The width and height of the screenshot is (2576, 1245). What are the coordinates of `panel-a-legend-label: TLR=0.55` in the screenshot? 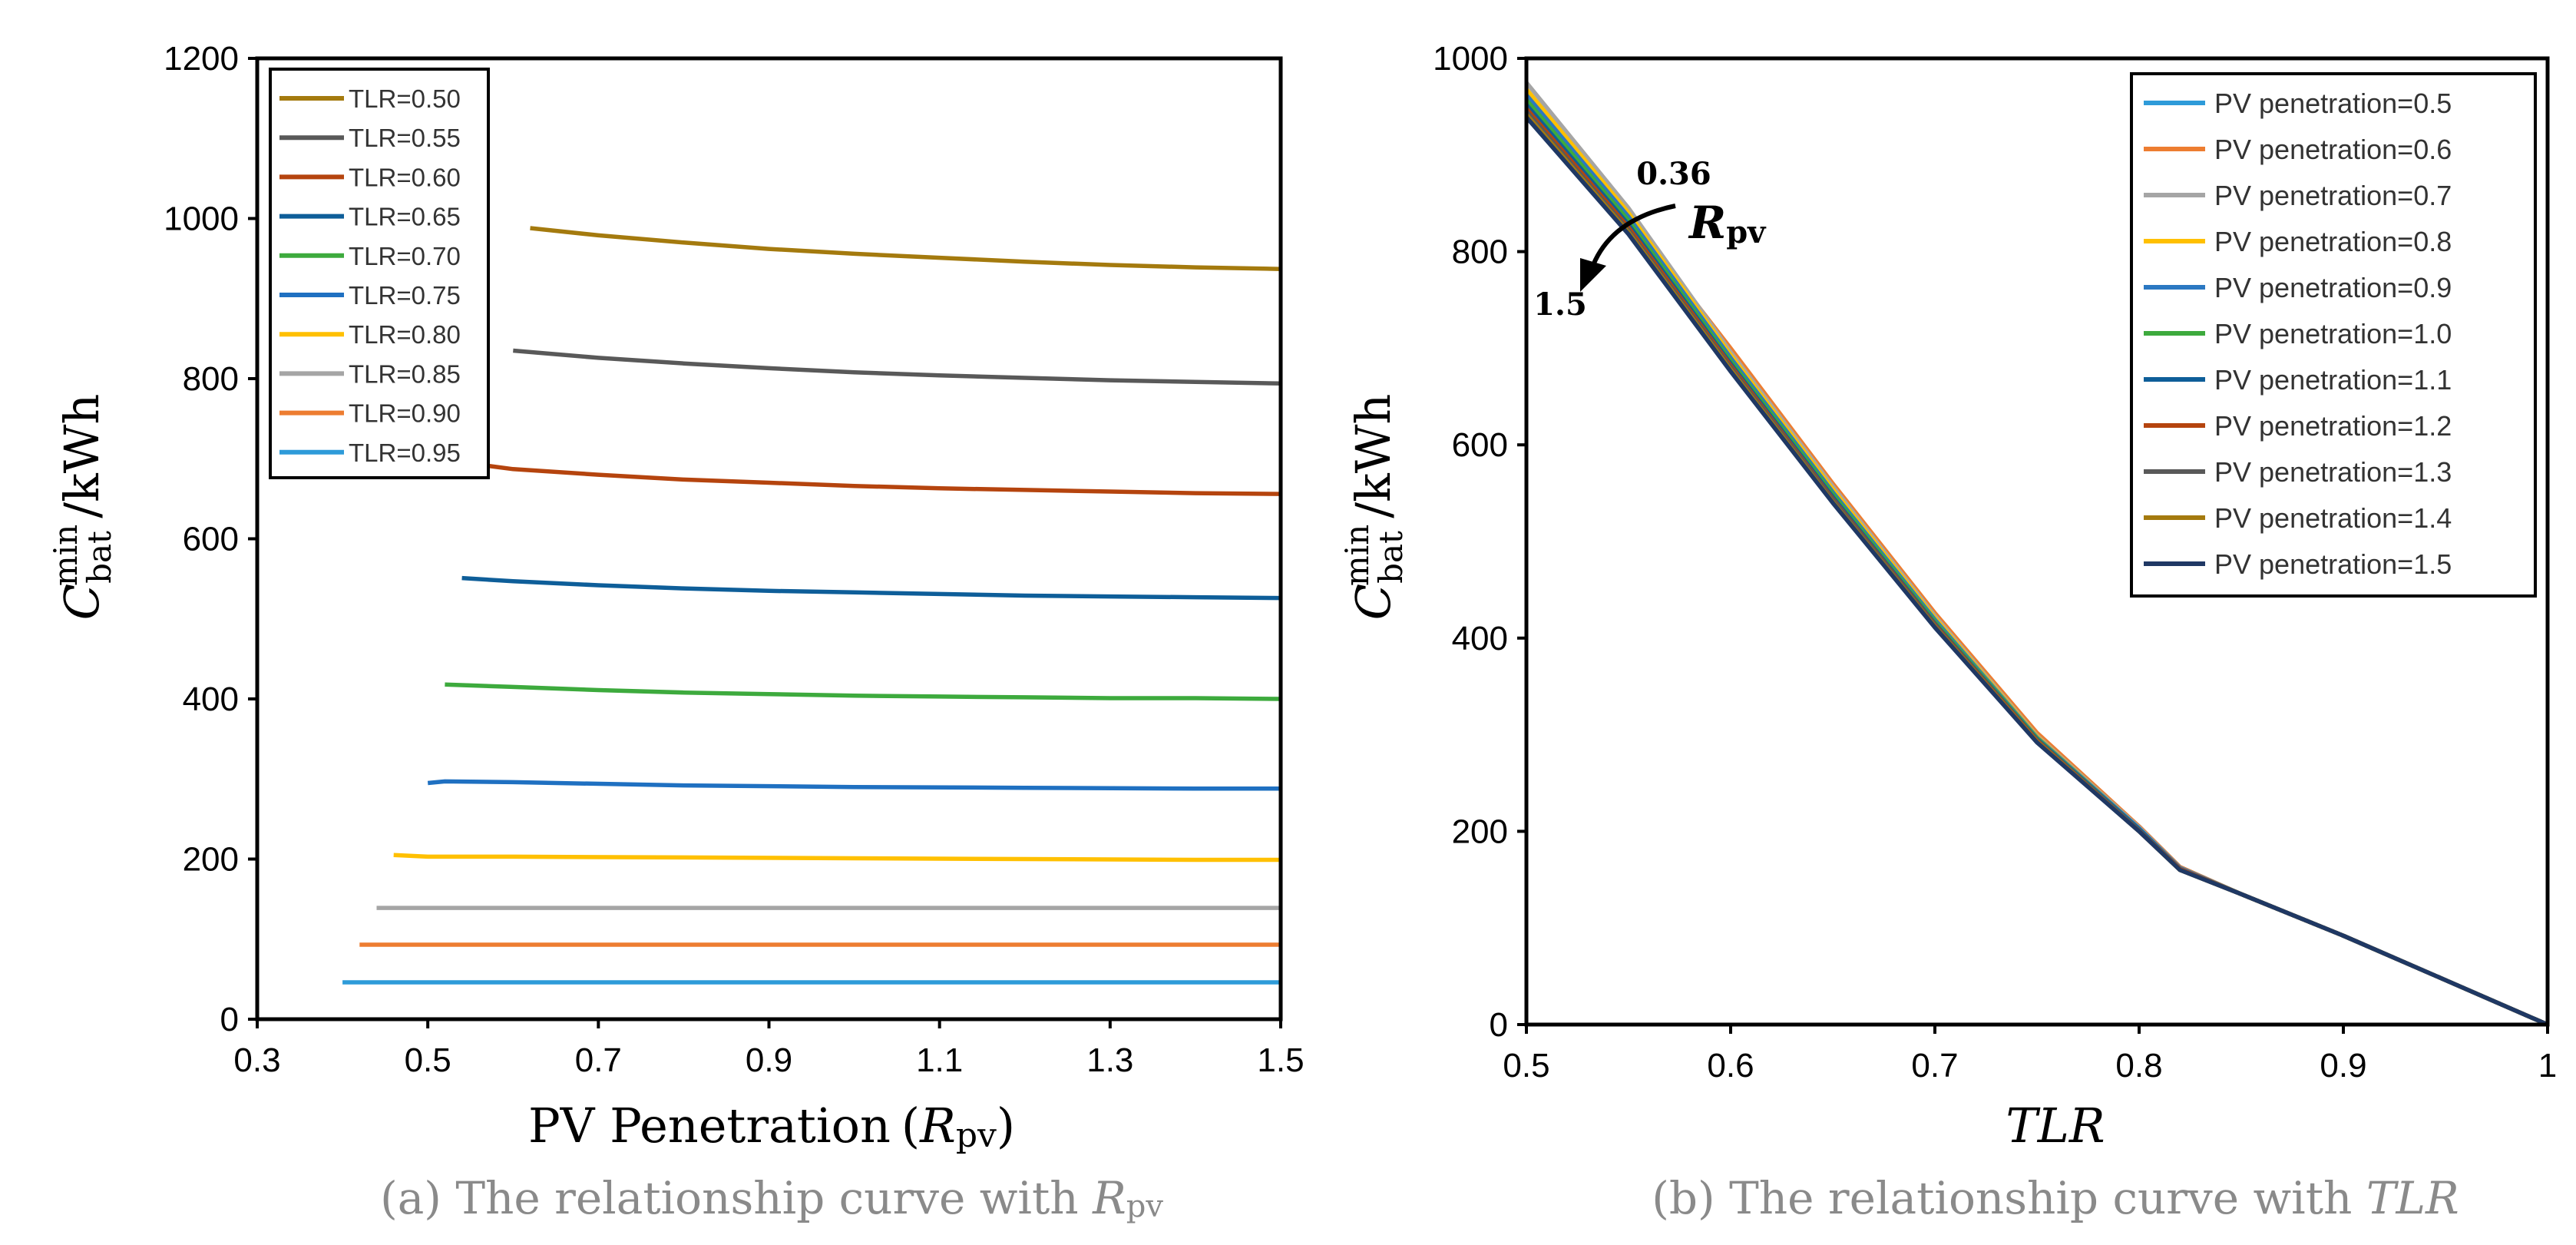 It's located at (405, 138).